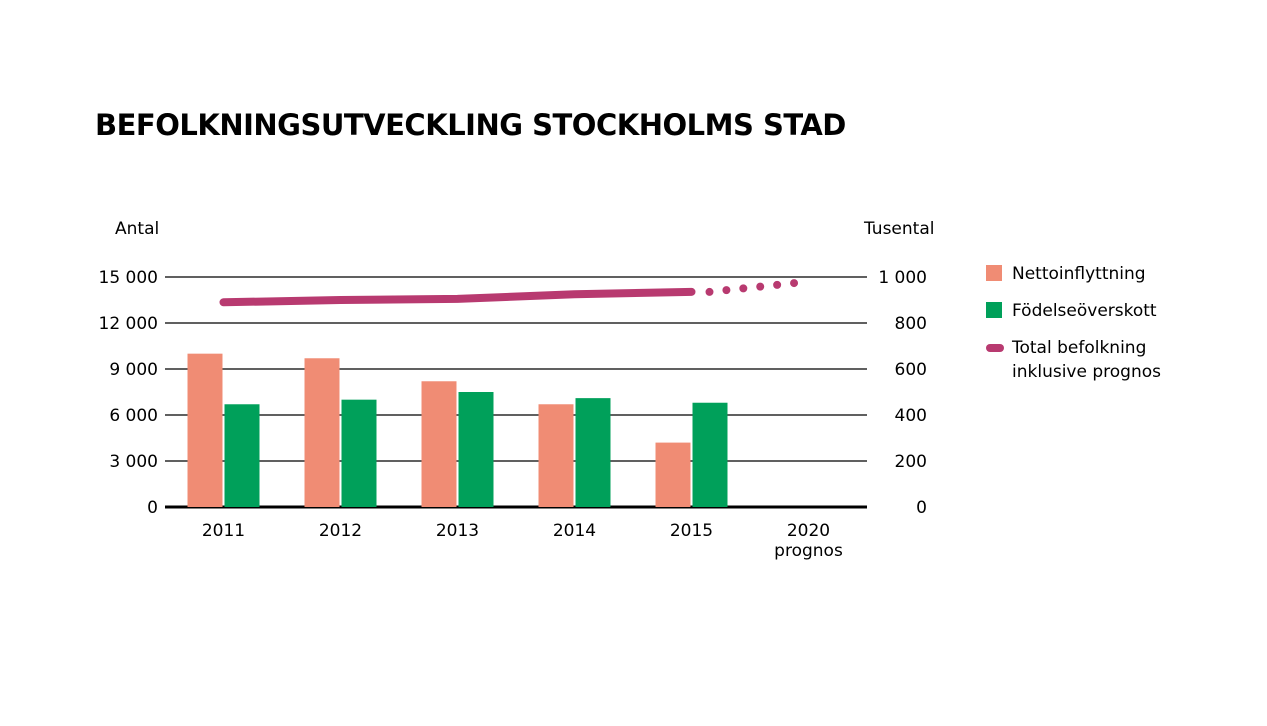  What do you see at coordinates (457, 531) in the screenshot?
I see `x-tick-label: 2013` at bounding box center [457, 531].